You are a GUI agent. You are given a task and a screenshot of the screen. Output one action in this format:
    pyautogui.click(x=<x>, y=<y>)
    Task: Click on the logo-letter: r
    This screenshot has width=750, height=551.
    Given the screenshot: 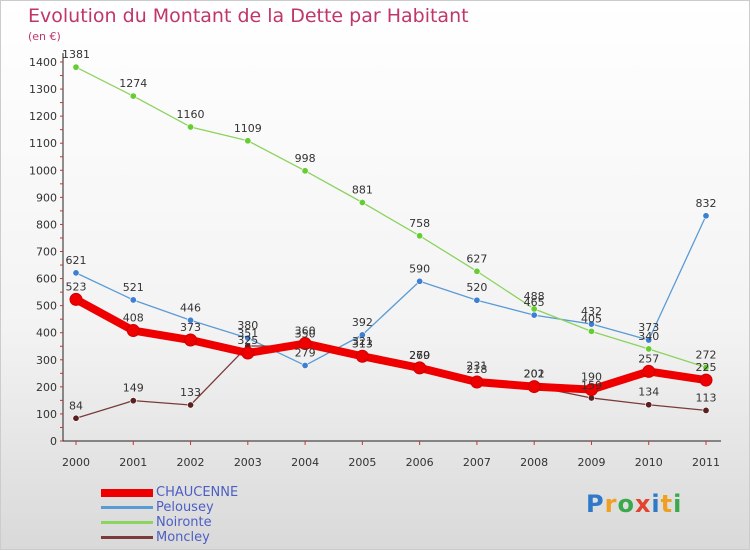 What is the action you would take?
    pyautogui.click(x=611, y=504)
    